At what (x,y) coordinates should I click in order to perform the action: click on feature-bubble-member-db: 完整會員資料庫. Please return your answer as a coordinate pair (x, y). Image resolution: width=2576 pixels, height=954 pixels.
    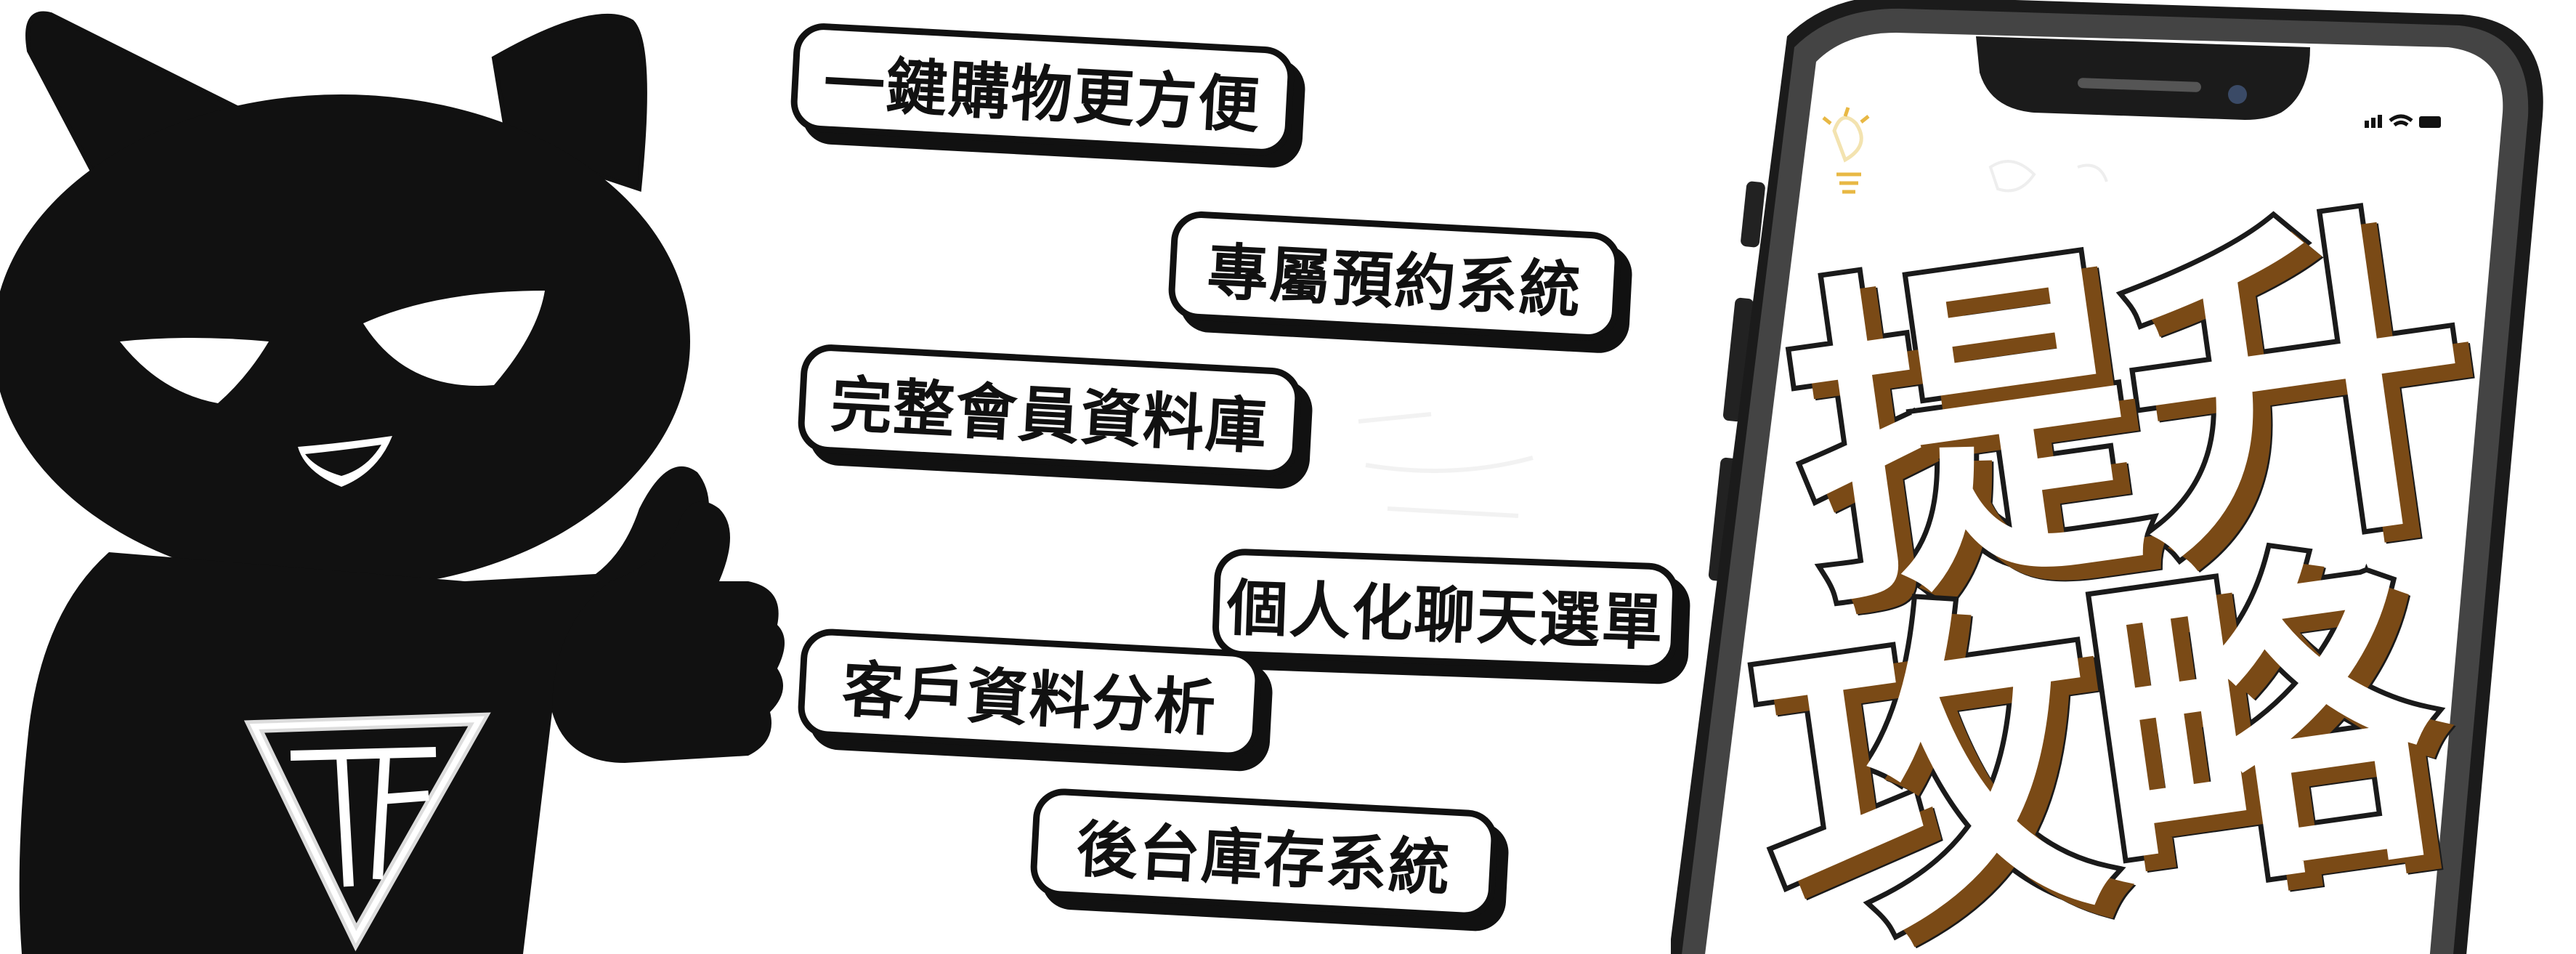
    Looking at the image, I should click on (1049, 410).